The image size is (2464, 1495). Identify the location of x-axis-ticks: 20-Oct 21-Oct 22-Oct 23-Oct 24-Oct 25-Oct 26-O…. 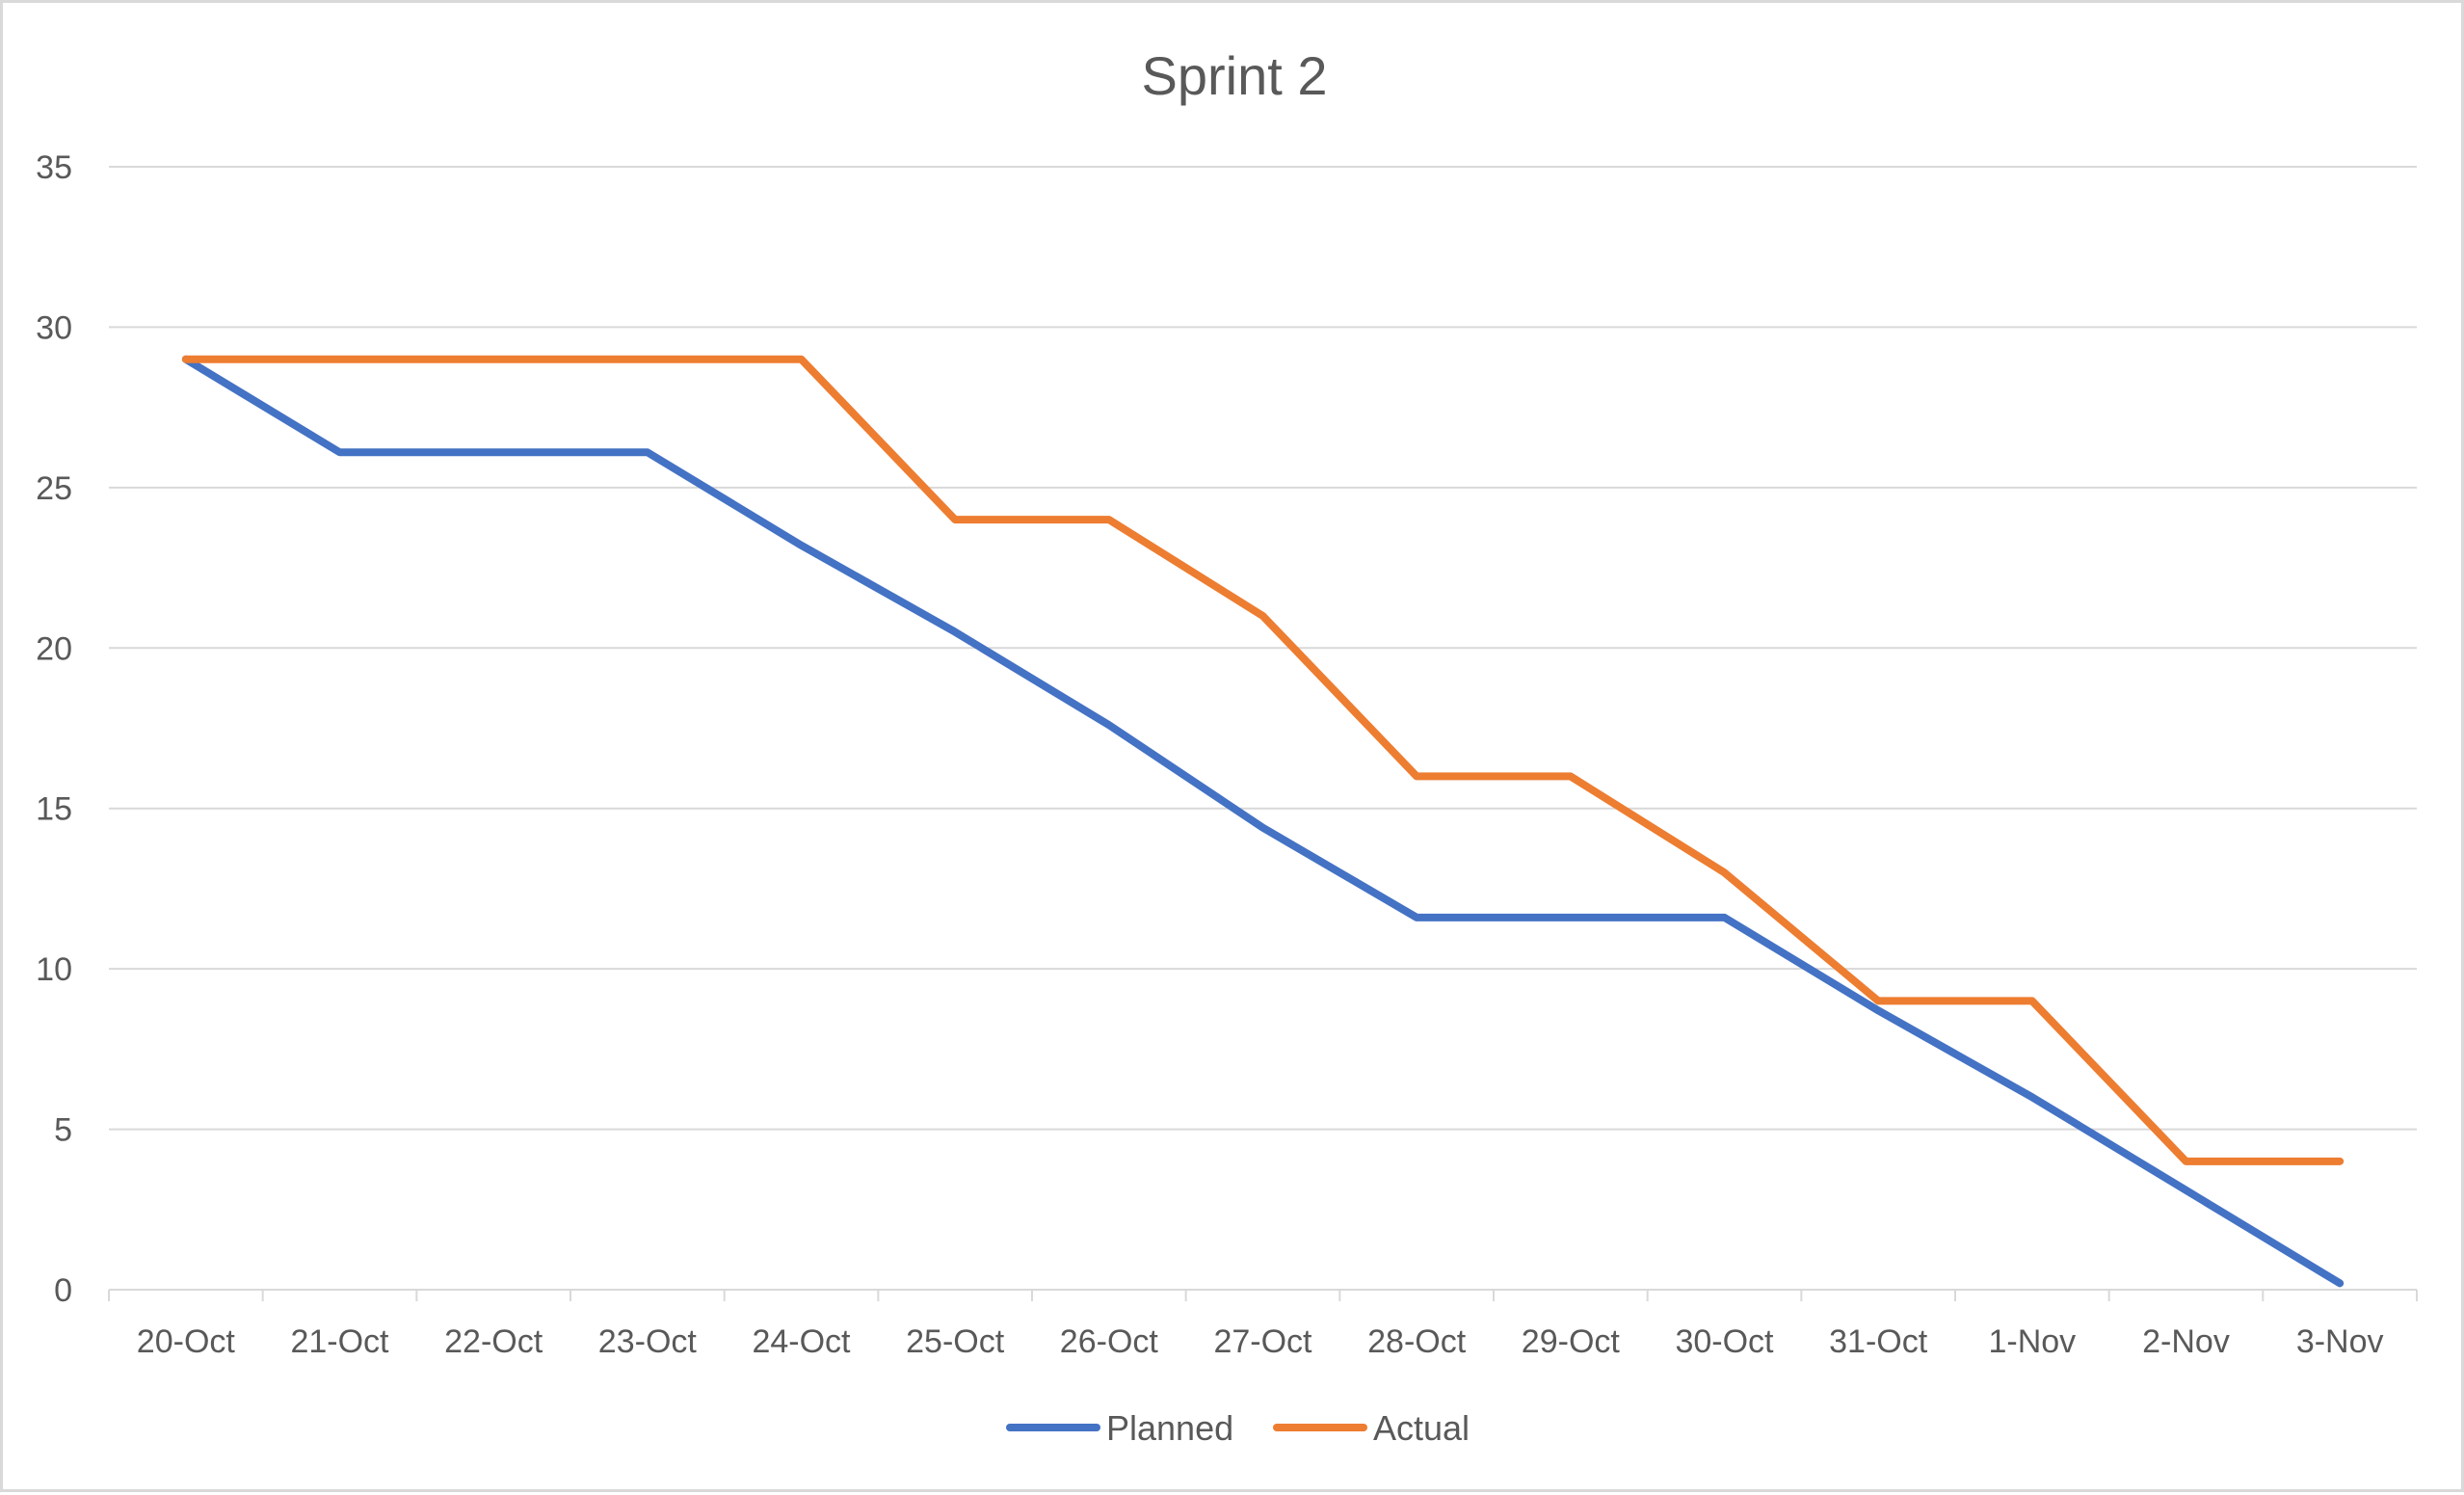
(1260, 1341).